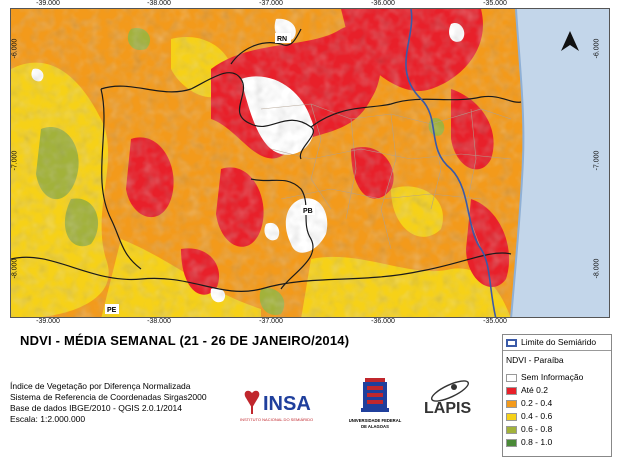  What do you see at coordinates (517, 163) in the screenshot?
I see `coastline` at bounding box center [517, 163].